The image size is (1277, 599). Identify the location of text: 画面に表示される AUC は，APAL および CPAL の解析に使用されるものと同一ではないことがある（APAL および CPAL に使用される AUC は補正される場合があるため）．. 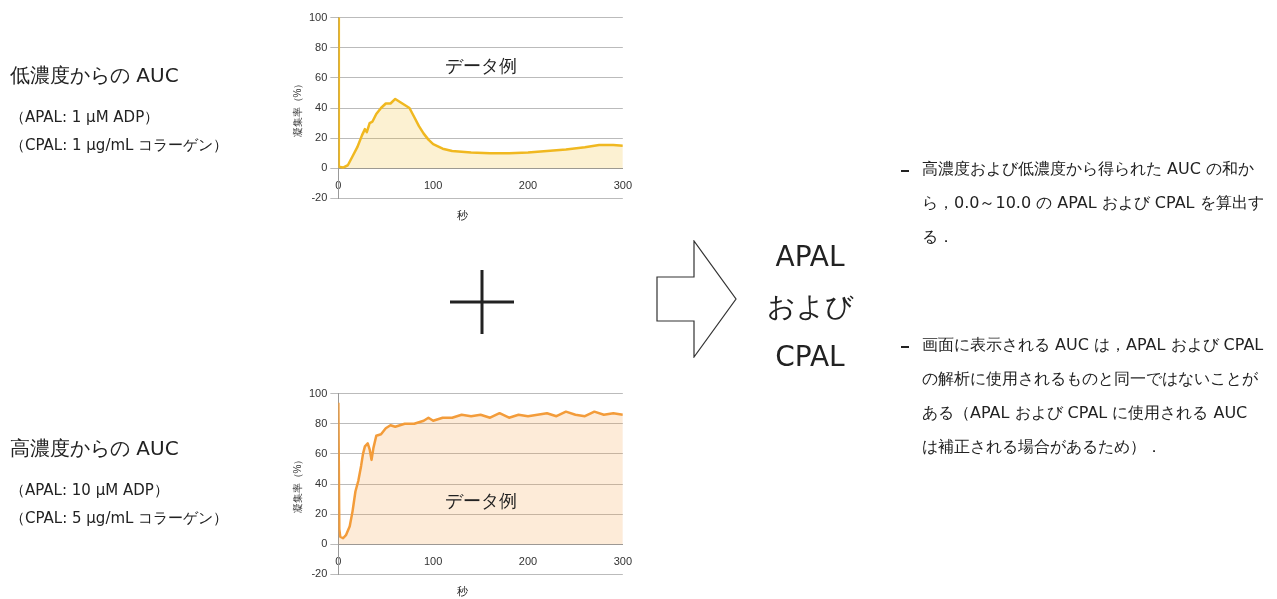
(1093, 396).